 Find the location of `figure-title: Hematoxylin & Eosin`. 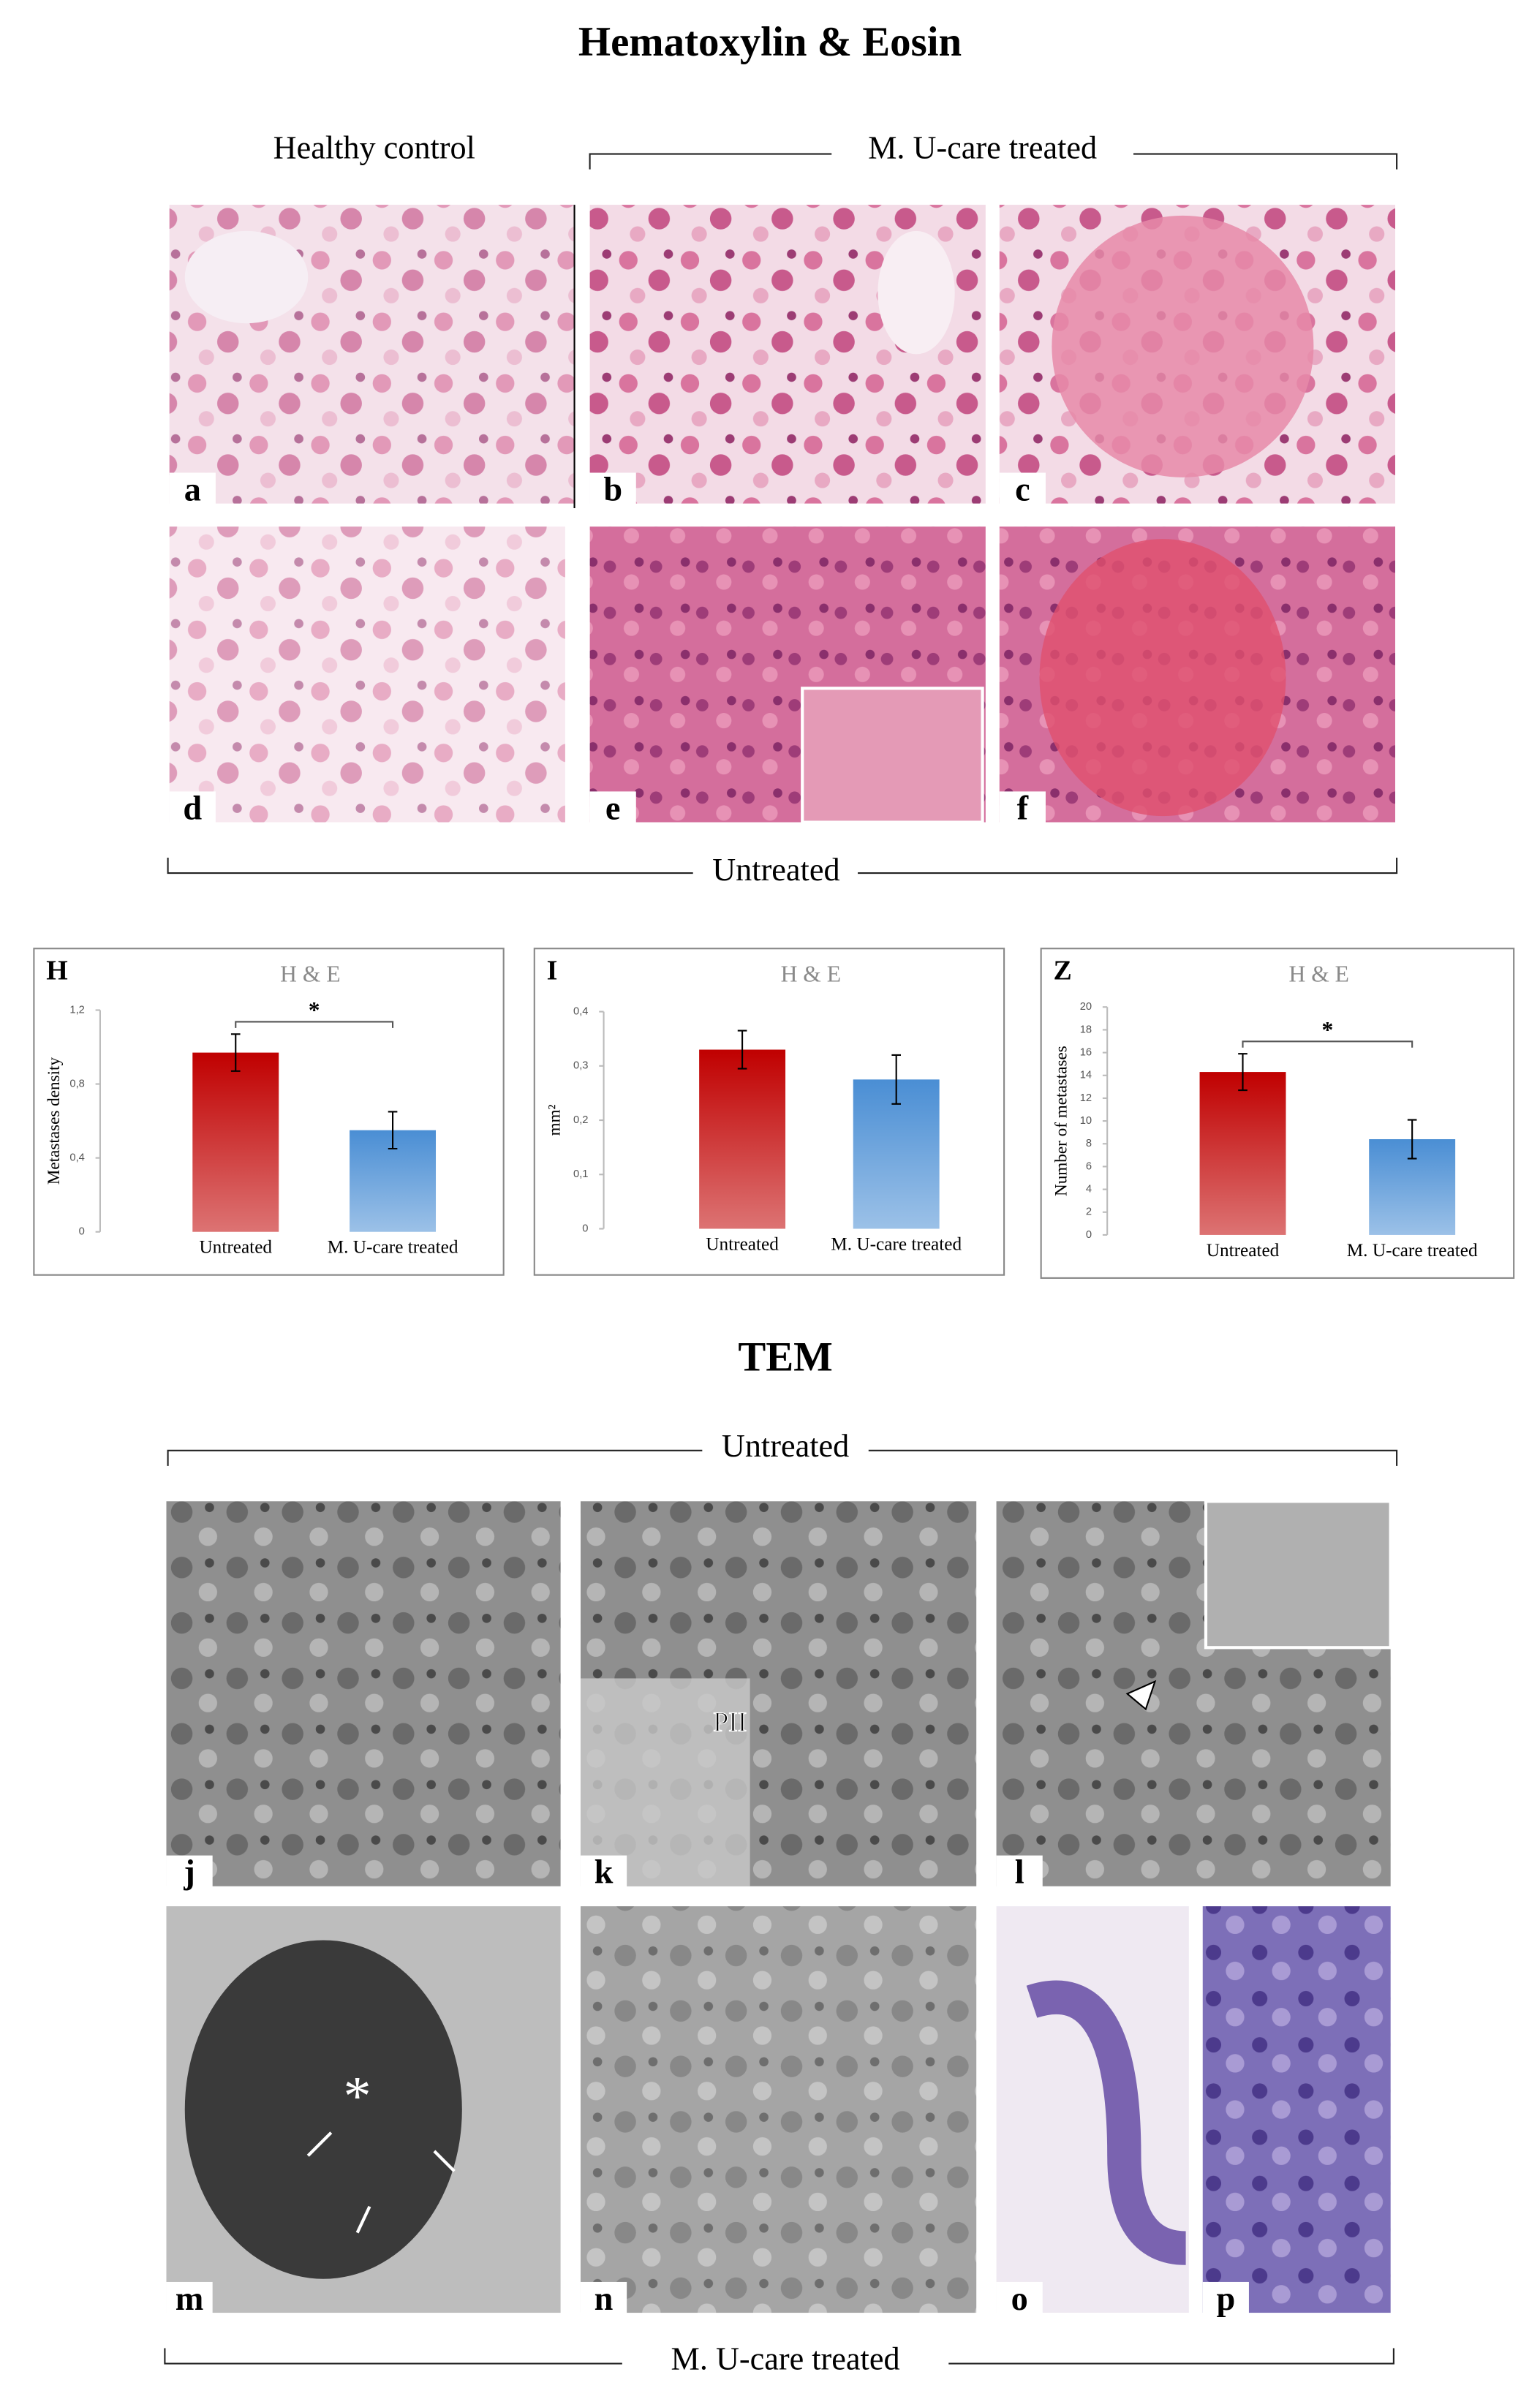

figure-title: Hematoxylin & Eosin is located at coordinates (770, 42).